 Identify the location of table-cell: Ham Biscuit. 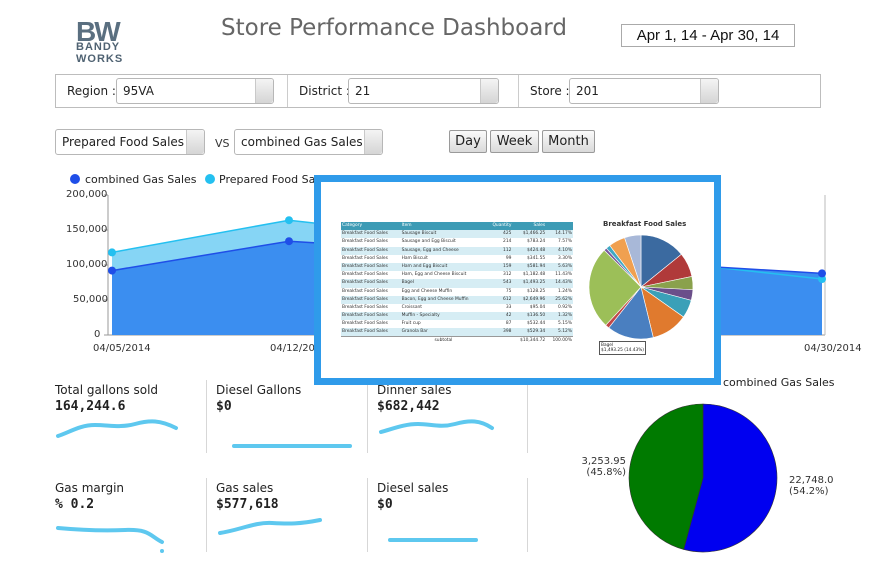
(414, 258).